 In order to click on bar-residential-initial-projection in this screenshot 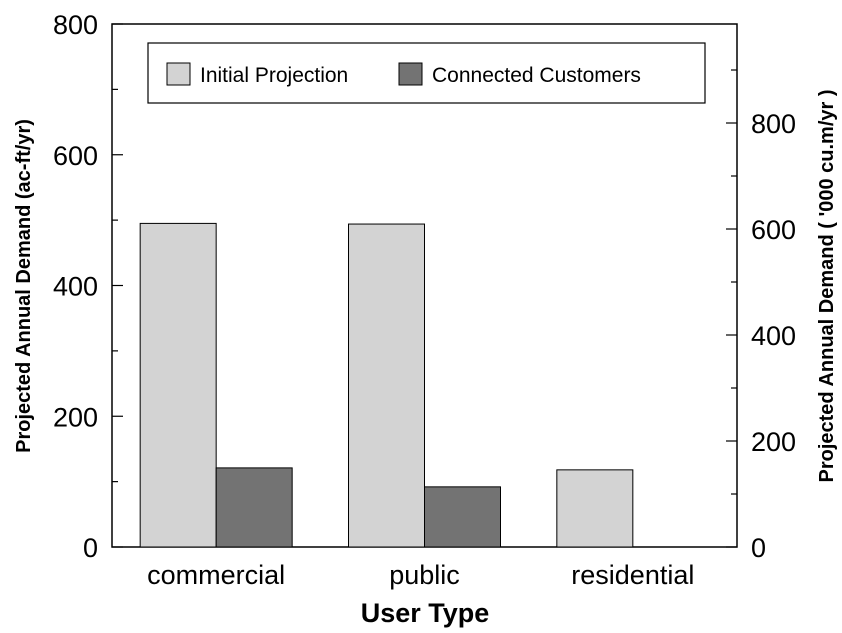, I will do `click(595, 508)`.